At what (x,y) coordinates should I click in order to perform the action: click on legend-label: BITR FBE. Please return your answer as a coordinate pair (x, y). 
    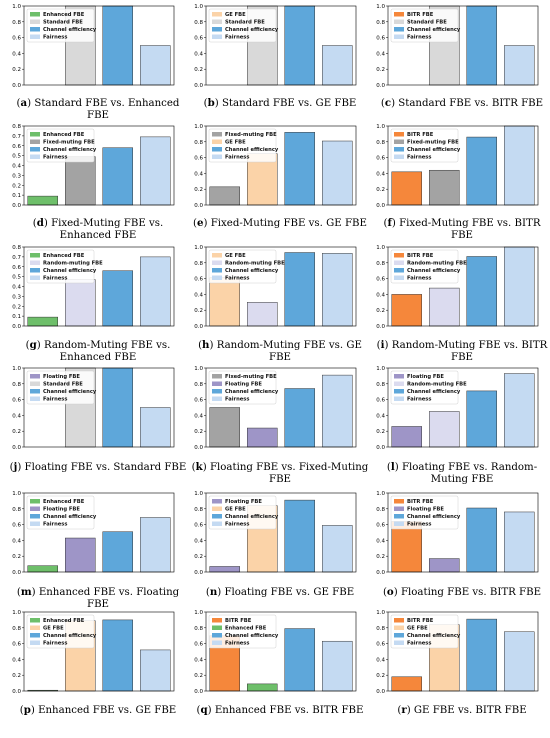
    Looking at the image, I should click on (420, 256).